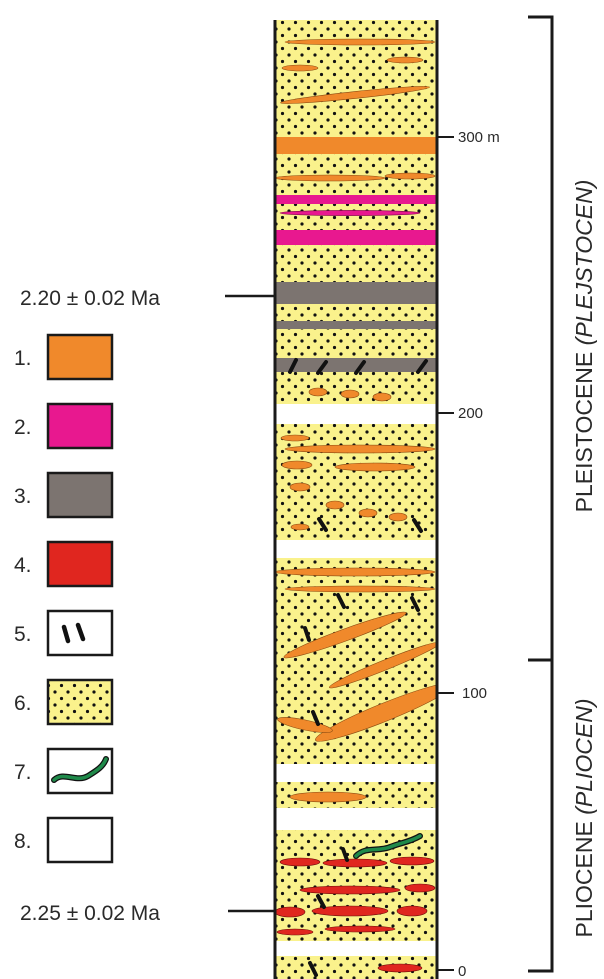  I want to click on legend-number: 8., so click(23, 841).